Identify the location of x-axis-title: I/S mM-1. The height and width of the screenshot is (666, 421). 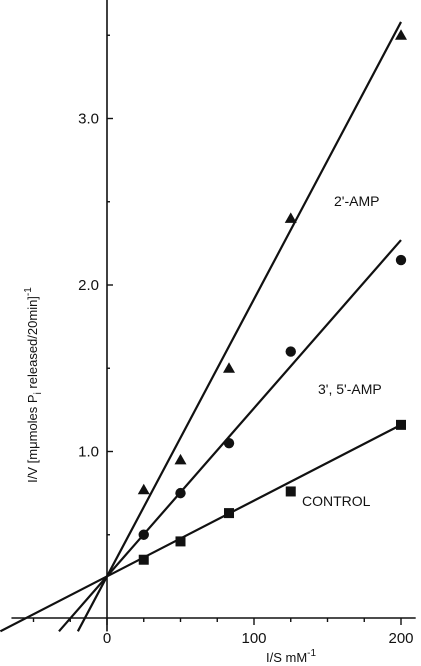
(291, 656).